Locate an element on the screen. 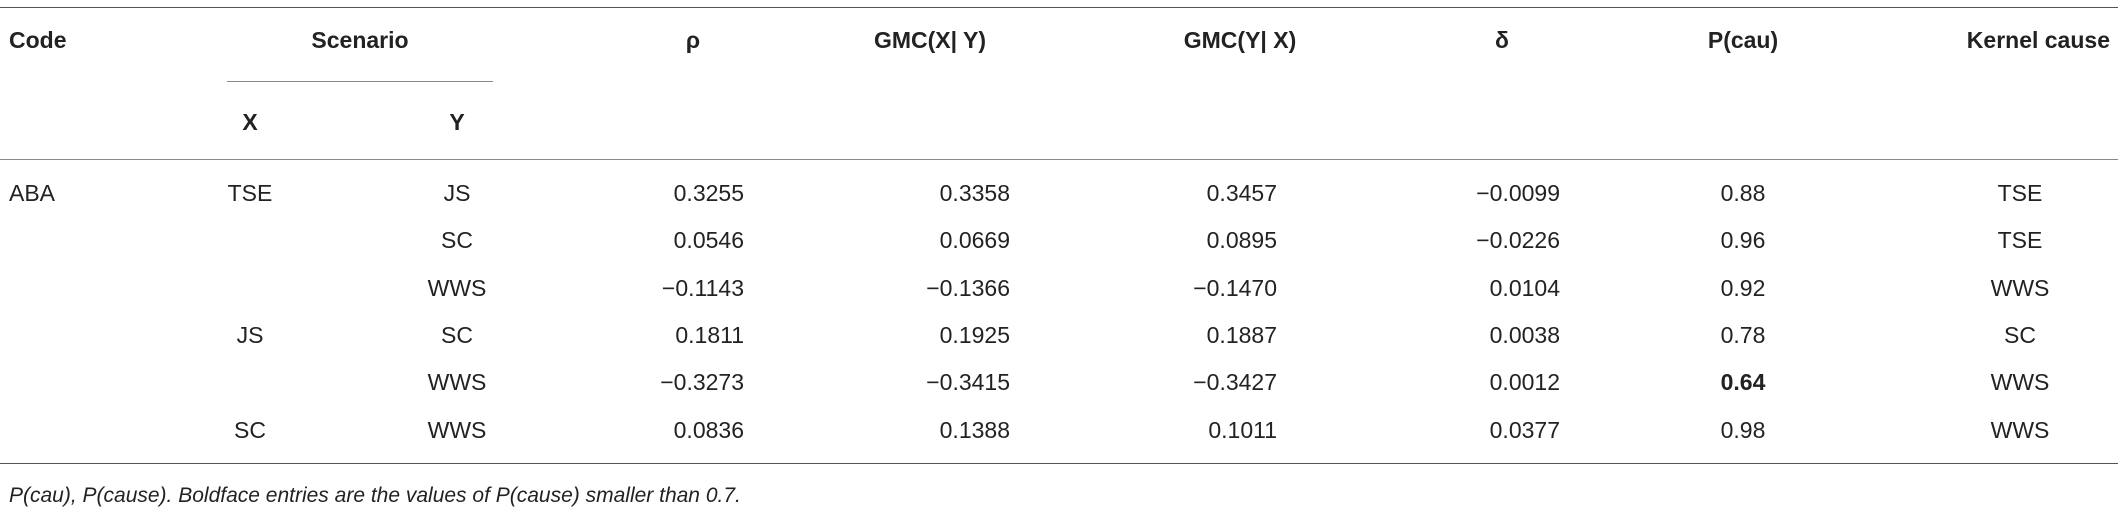  sub-header: Y is located at coordinates (457, 122).